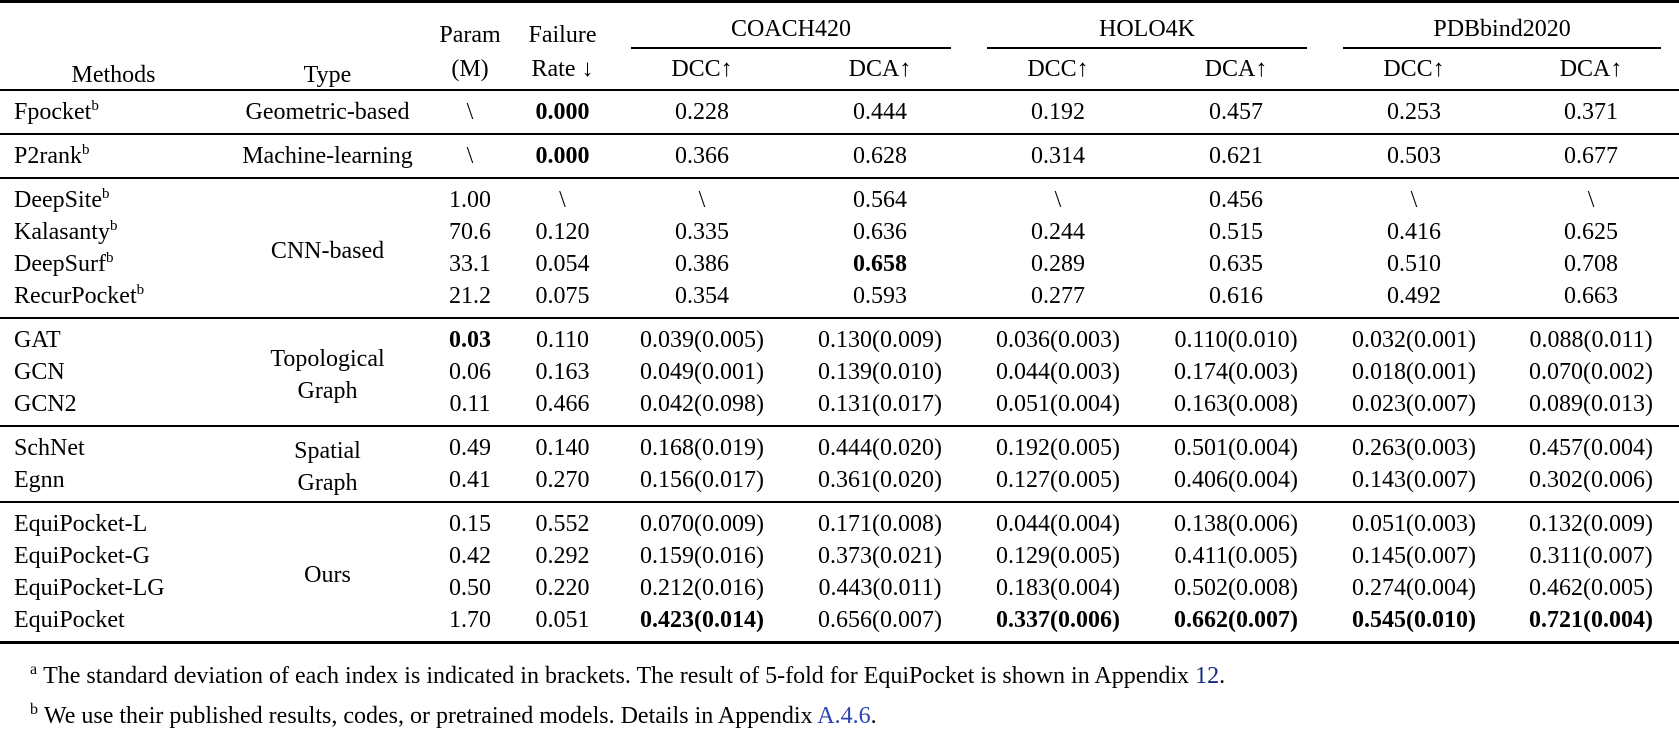 The width and height of the screenshot is (1679, 736). What do you see at coordinates (562, 296) in the screenshot?
I see `value-cell: 0.075` at bounding box center [562, 296].